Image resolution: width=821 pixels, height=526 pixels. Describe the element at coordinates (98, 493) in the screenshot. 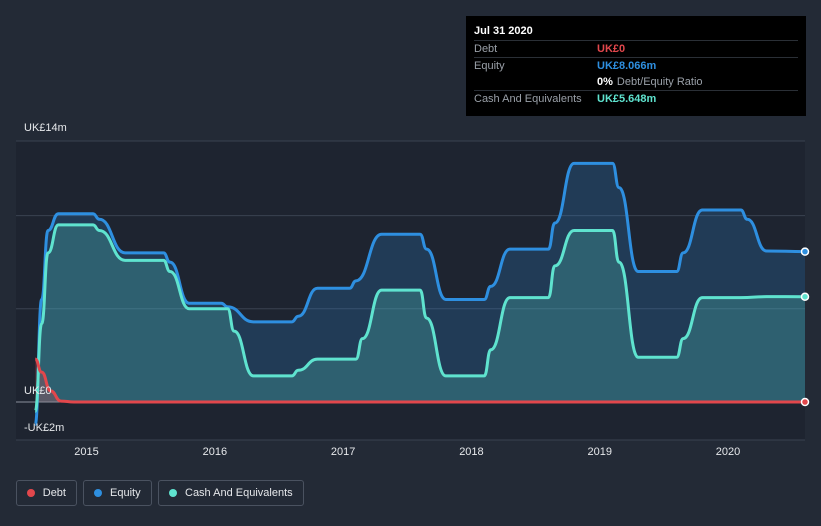

I see `legend-equity-swatch` at that location.